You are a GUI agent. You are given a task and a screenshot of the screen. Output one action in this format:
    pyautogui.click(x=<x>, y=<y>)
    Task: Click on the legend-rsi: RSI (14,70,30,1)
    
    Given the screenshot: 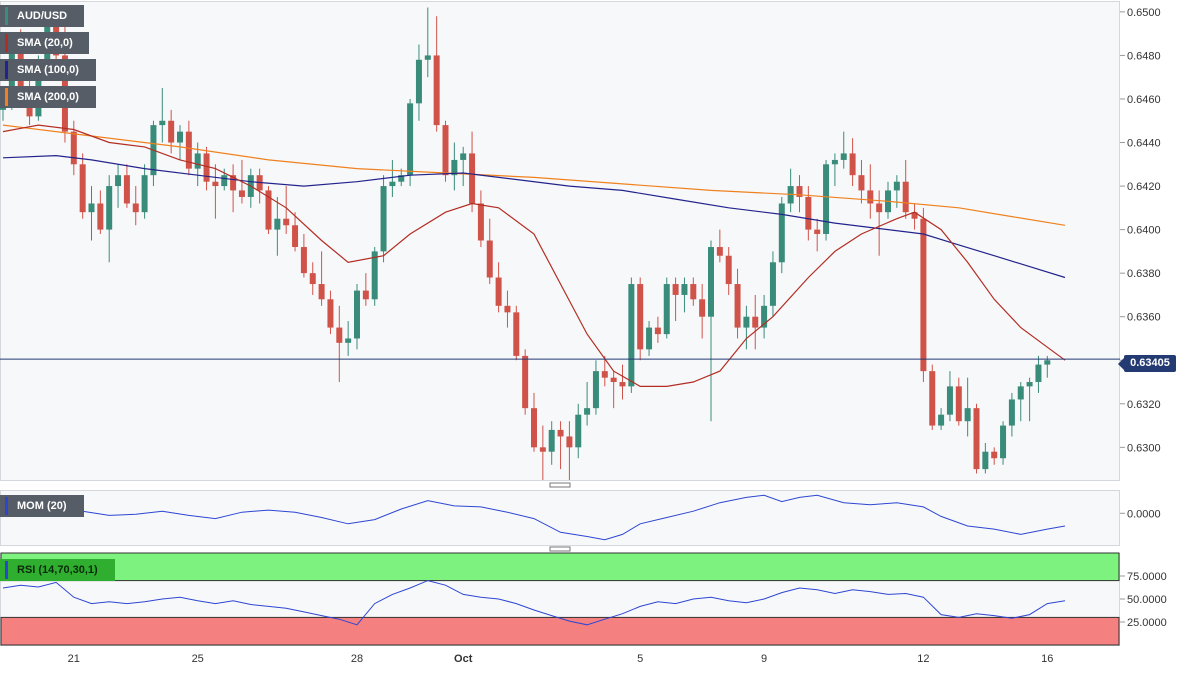 What is the action you would take?
    pyautogui.click(x=57, y=570)
    